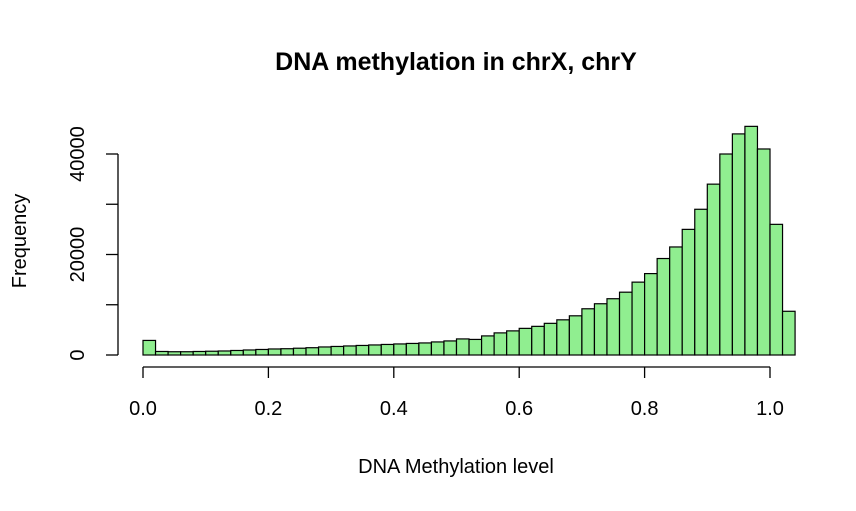 The image size is (856, 511). I want to click on x-tick-label: 0.2, so click(268, 409).